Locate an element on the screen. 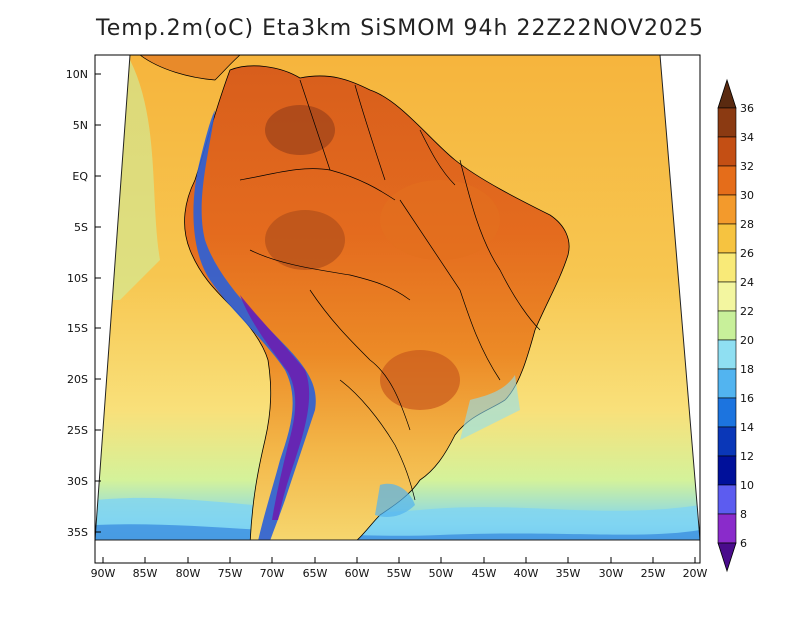 This screenshot has width=800, height=618. colorbar-label: 8 is located at coordinates (743, 514).